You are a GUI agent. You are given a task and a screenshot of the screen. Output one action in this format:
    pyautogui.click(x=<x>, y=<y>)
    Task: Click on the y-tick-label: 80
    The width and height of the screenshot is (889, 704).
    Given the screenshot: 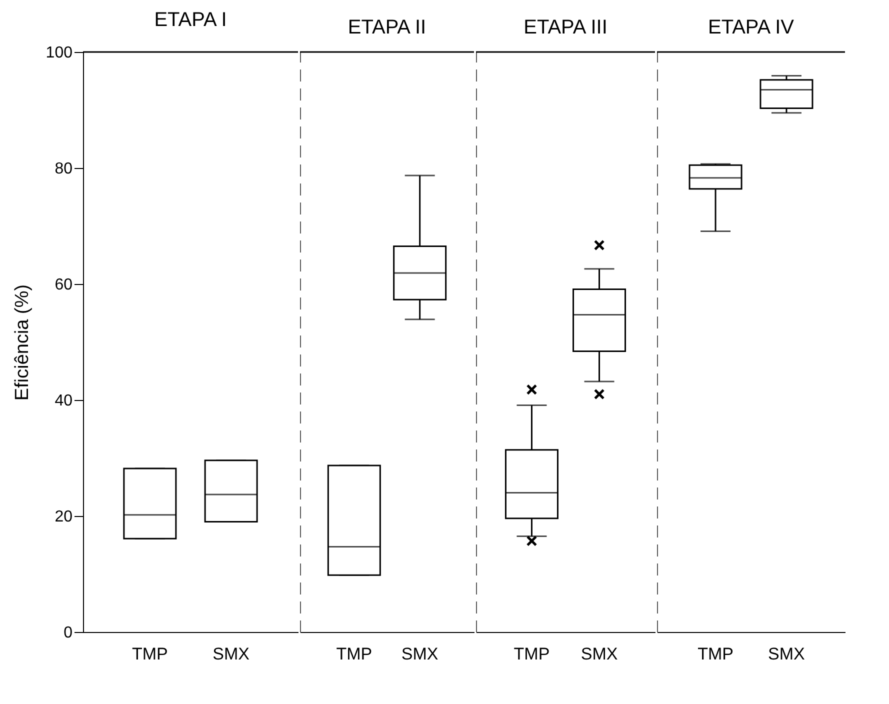 What is the action you would take?
    pyautogui.click(x=63, y=169)
    